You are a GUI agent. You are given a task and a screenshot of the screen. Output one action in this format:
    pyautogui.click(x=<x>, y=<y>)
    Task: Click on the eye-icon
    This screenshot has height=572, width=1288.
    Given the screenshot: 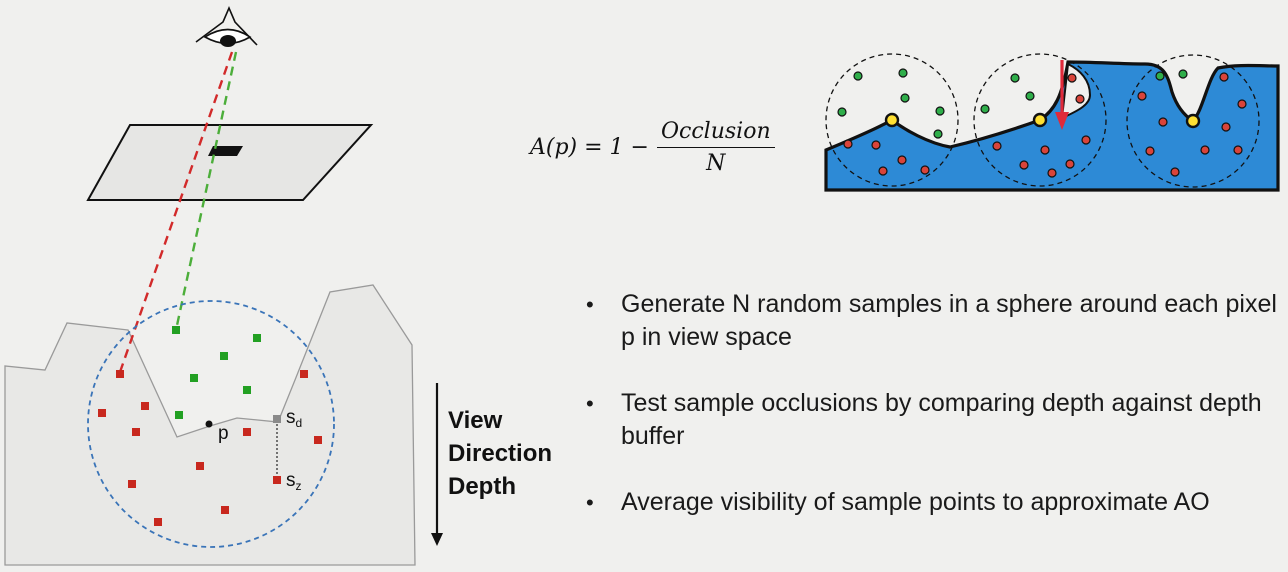 What is the action you would take?
    pyautogui.click(x=226, y=26)
    